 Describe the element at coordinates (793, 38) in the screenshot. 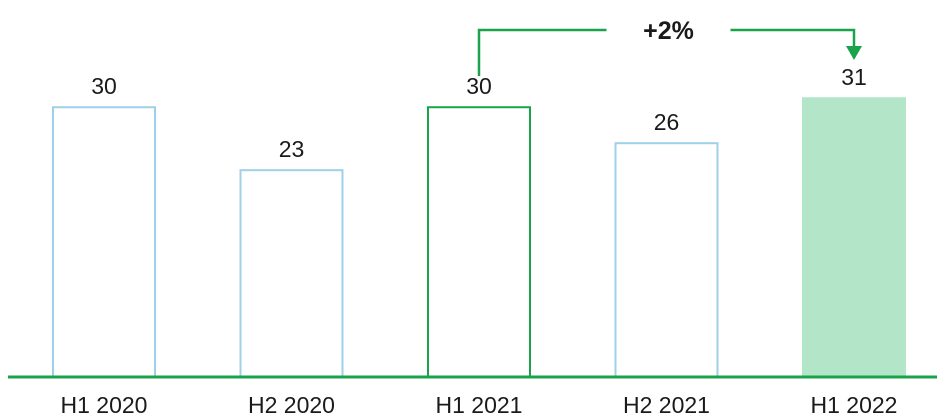

I see `annotation-bracket-right` at that location.